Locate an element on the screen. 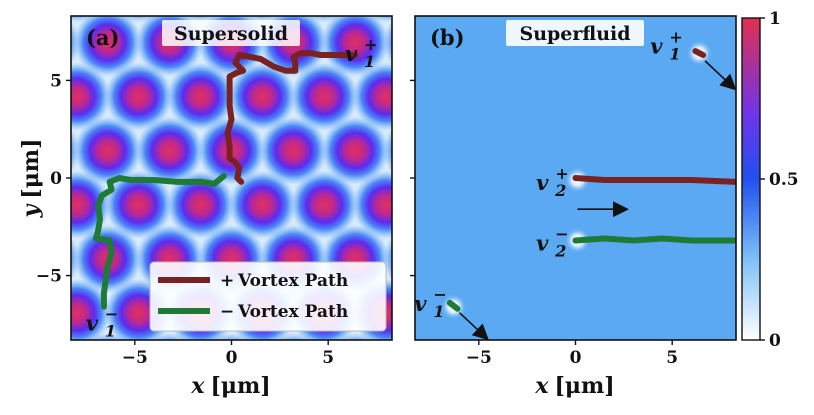  legend-sign-positive: + is located at coordinates (227, 281).